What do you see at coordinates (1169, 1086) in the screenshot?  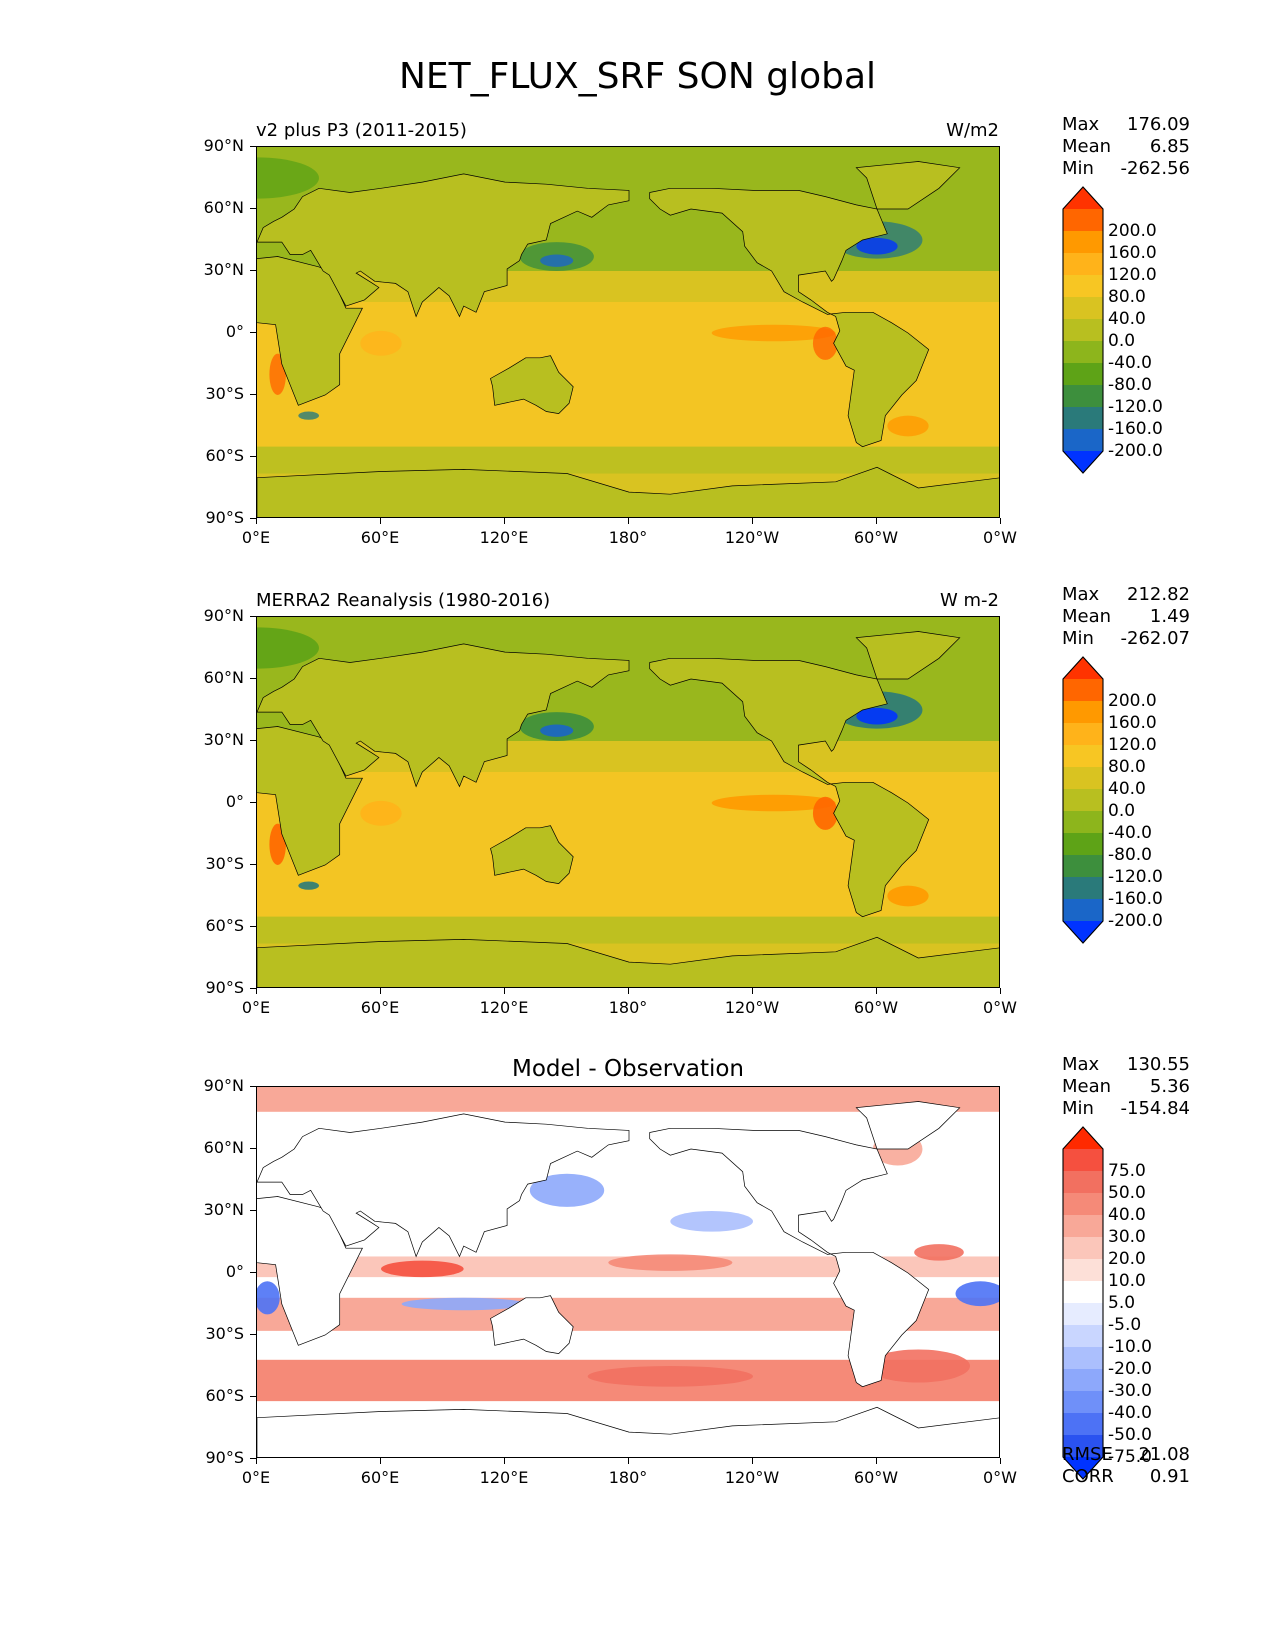 I see `stat-mean-value: 5.36` at bounding box center [1169, 1086].